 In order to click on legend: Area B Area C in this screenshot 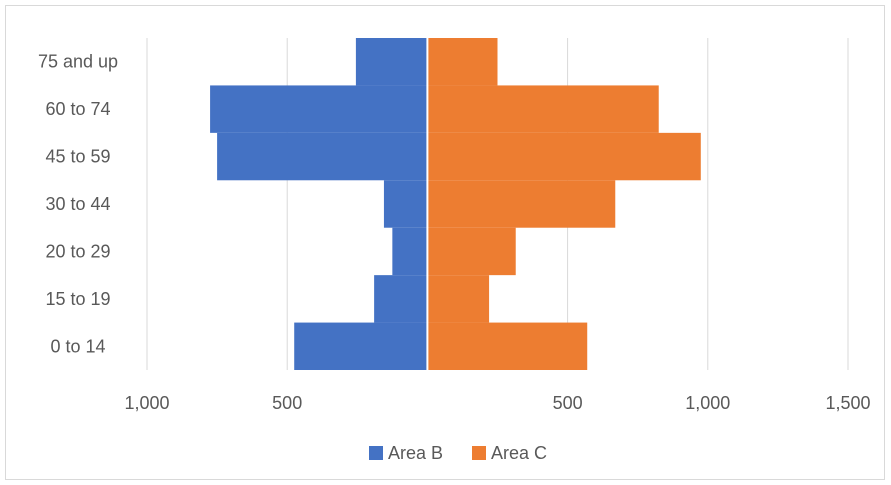, I will do `click(458, 453)`.